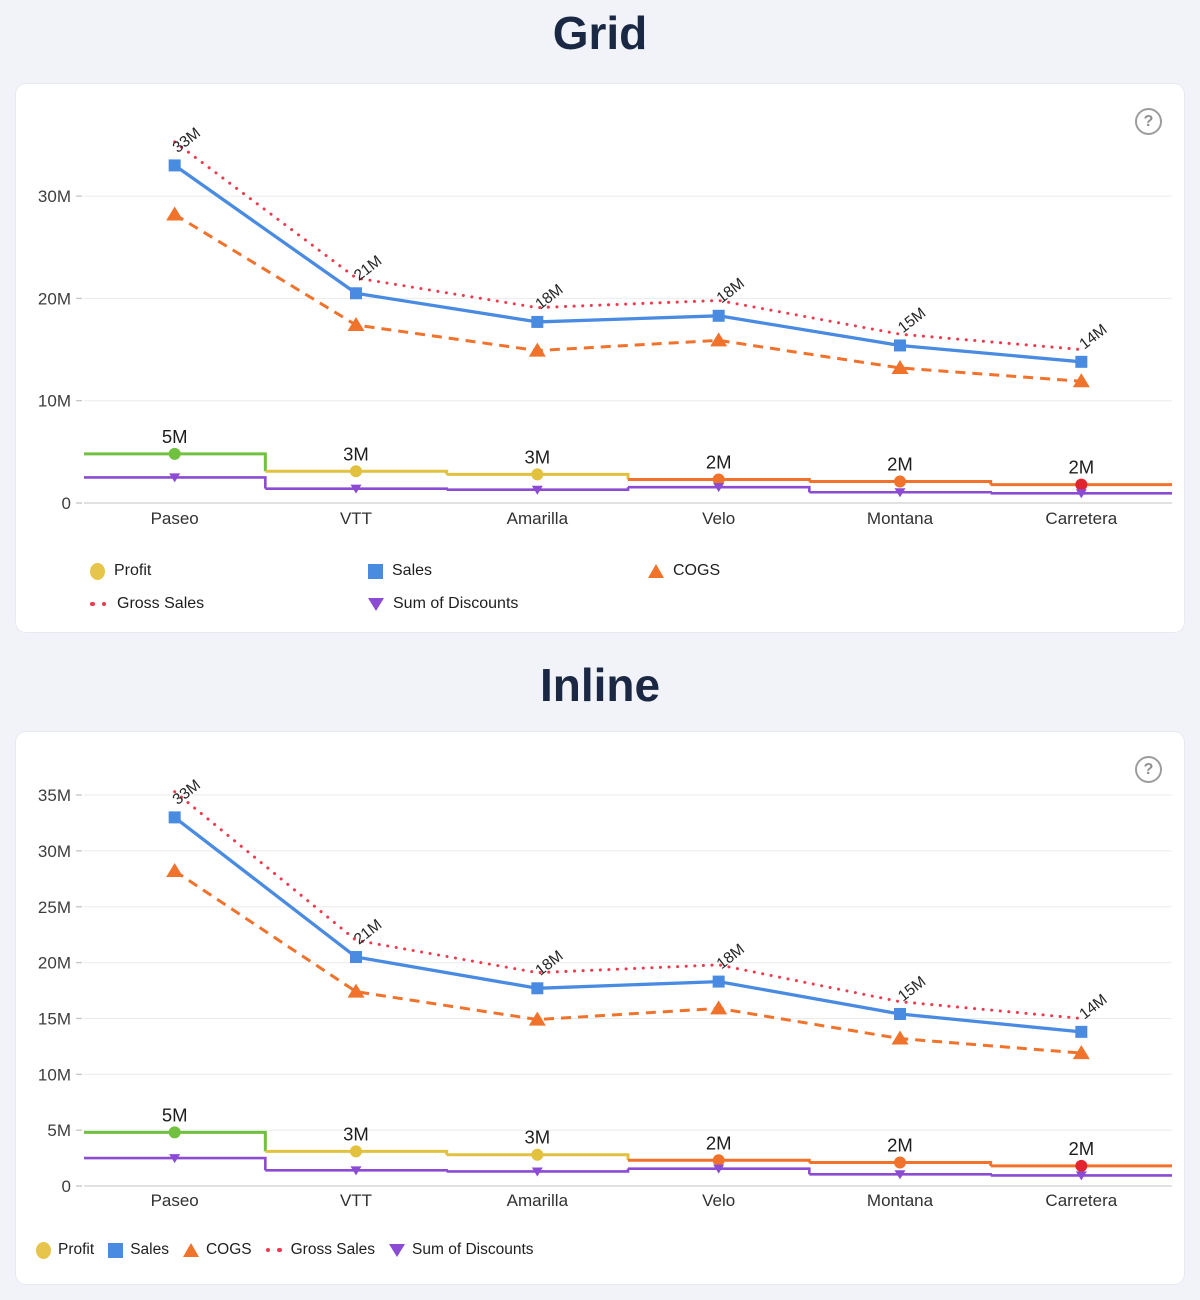  I want to click on svg-text: 25M, so click(54, 907).